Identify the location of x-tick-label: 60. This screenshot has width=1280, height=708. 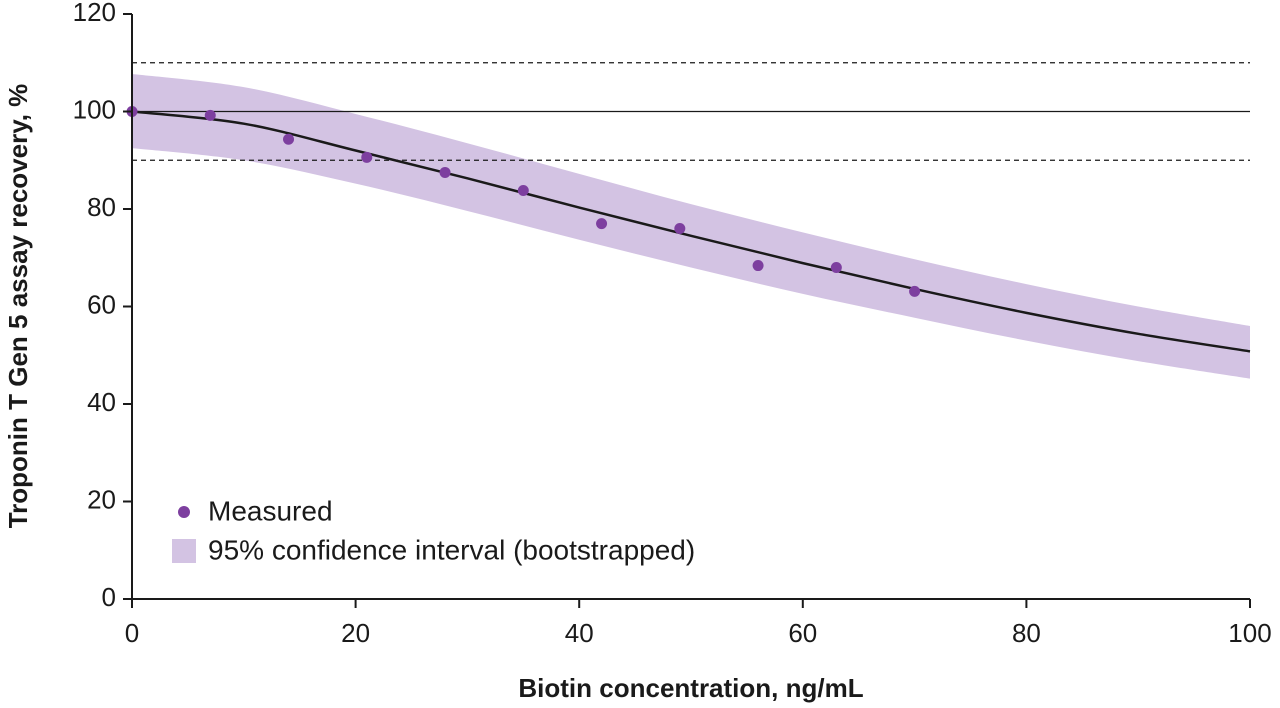
(802, 633).